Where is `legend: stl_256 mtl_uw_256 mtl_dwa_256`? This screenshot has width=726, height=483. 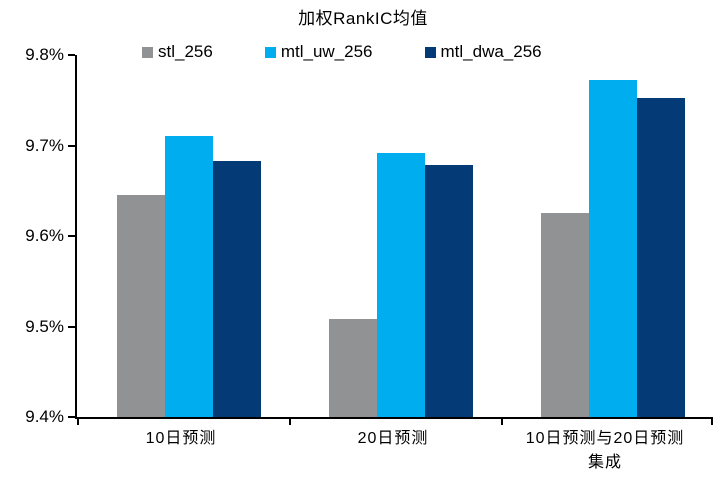 legend: stl_256 mtl_uw_256 mtl_dwa_256 is located at coordinates (342, 52).